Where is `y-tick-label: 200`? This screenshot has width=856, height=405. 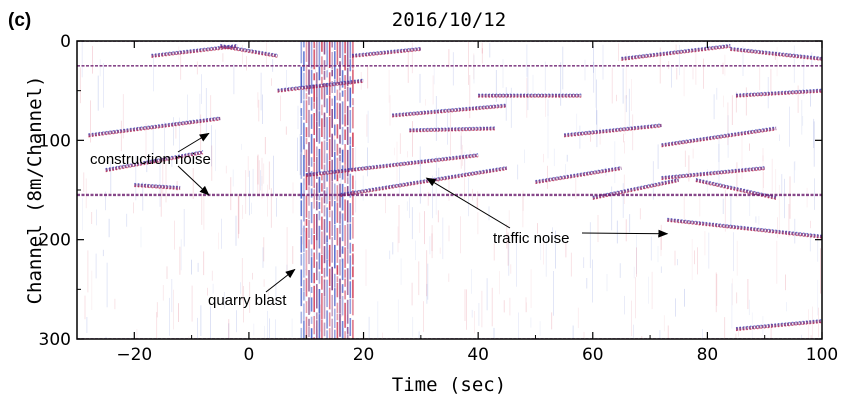 y-tick-label: 200 is located at coordinates (55, 241).